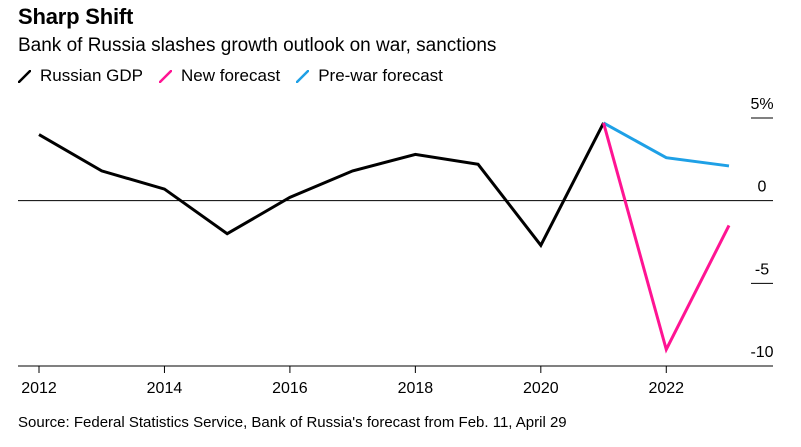 This screenshot has width=801, height=447. I want to click on legend-item-russian-gdp: Russian GDP, so click(80, 76).